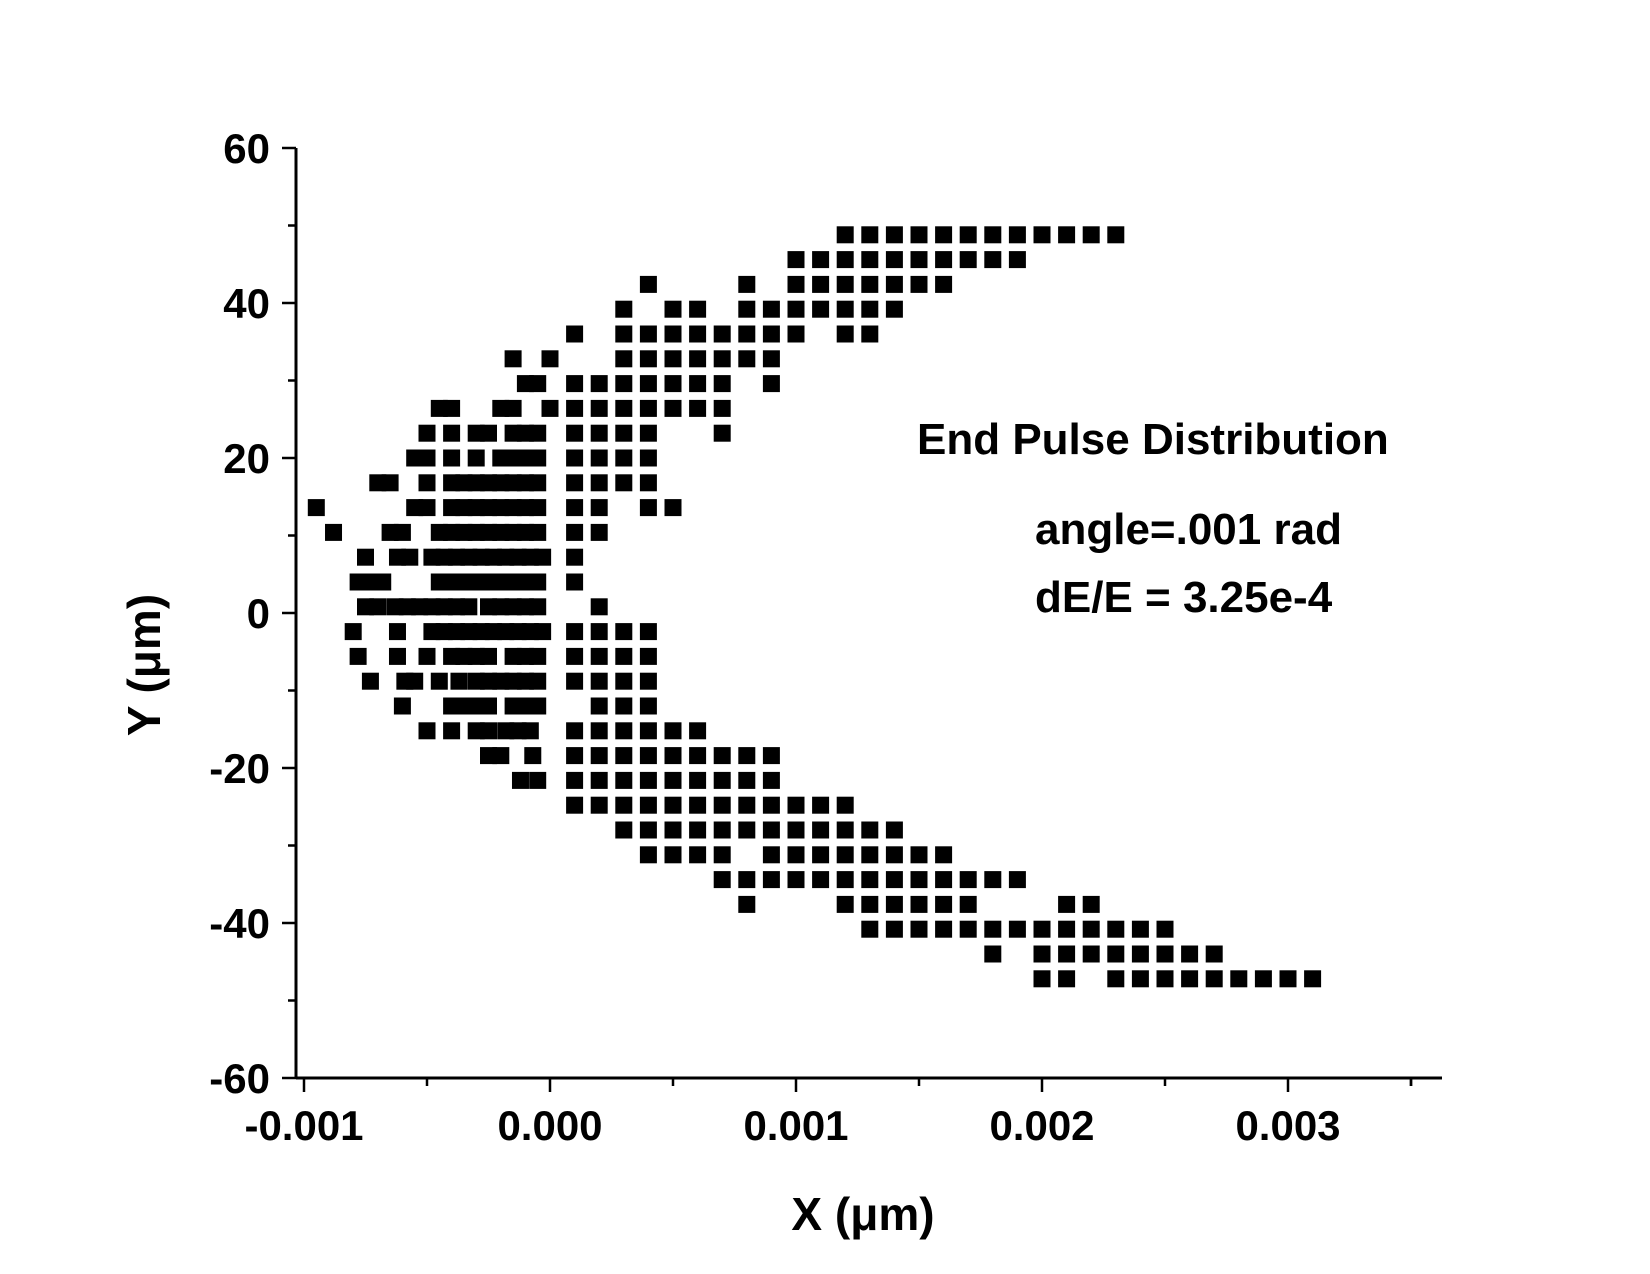 The height and width of the screenshot is (1274, 1650). What do you see at coordinates (1041, 1125) in the screenshot?
I see `x-tick-label: 0.002` at bounding box center [1041, 1125].